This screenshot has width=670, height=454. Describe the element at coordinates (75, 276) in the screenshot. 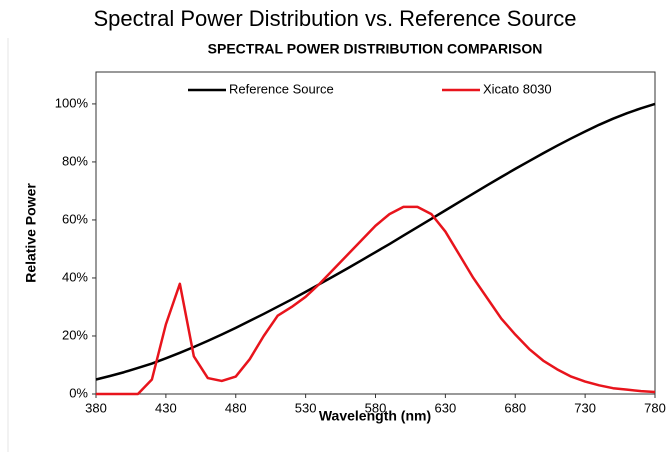

I see `y-tick-label: 40%` at that location.